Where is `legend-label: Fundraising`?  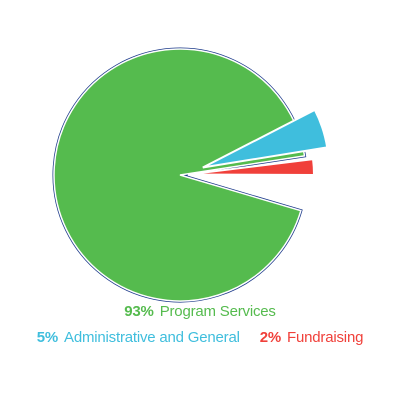 legend-label: Fundraising is located at coordinates (325, 337).